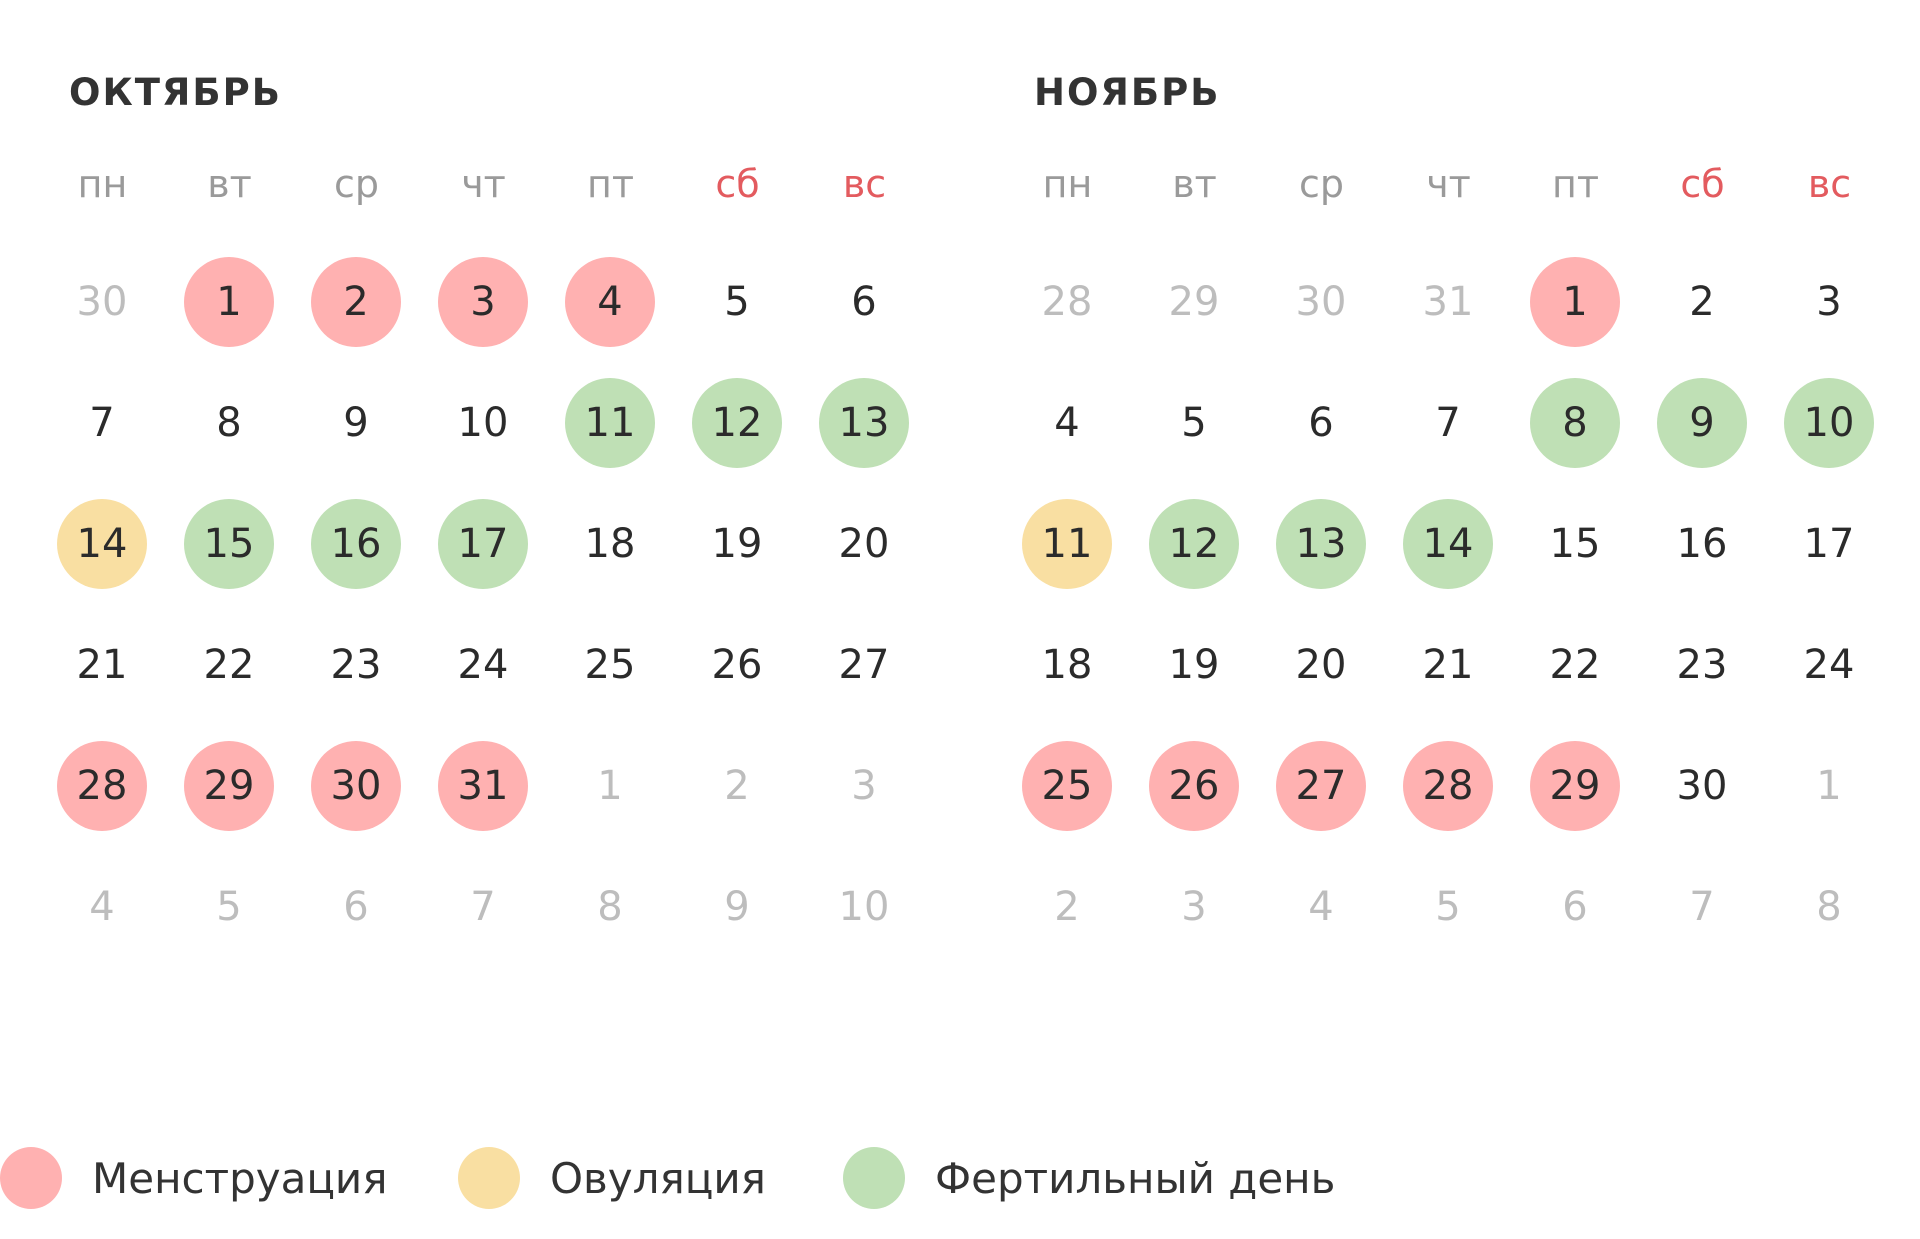 Image resolution: width=1920 pixels, height=1239 pixels. I want to click on legend-item-menstruation: Менструация, so click(194, 1178).